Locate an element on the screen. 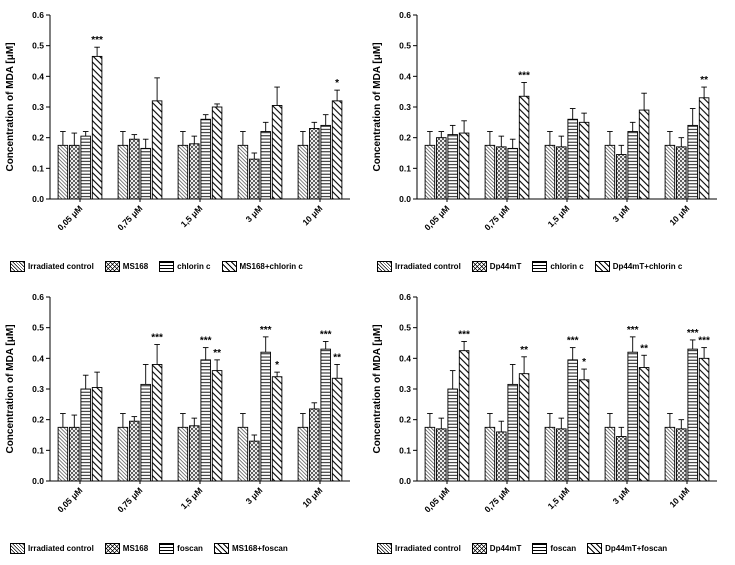  legend-item: MS168 is located at coordinates (126, 548).